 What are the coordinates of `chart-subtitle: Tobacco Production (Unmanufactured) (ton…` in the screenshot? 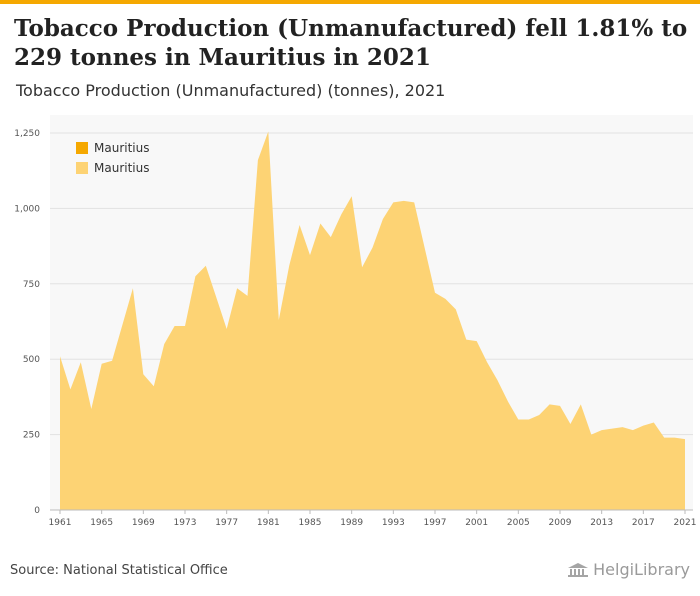 It's located at (231, 90).